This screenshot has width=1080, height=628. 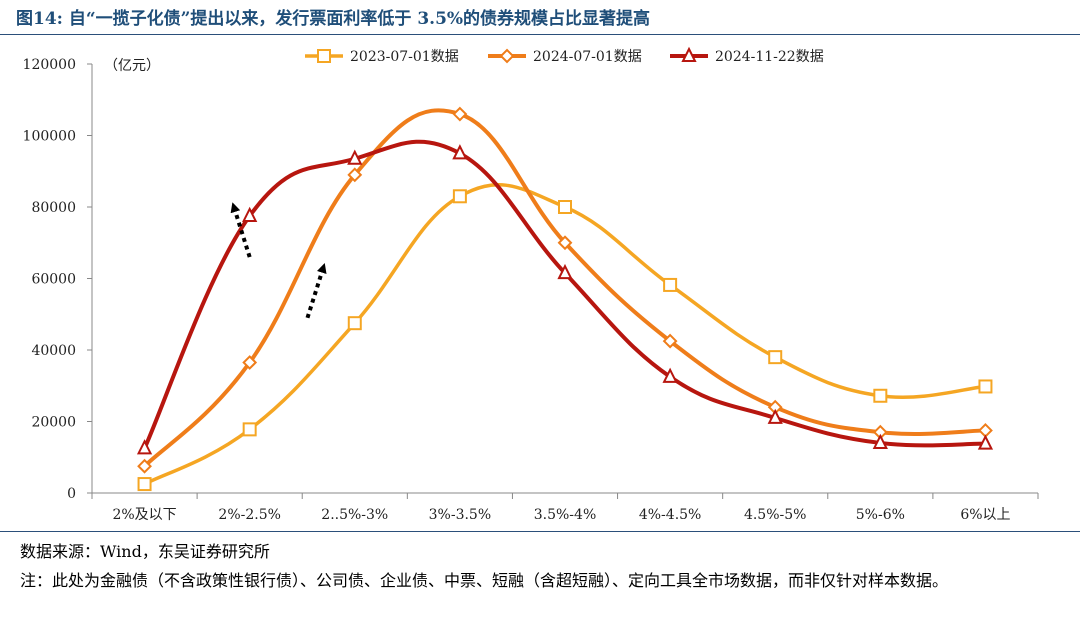 What do you see at coordinates (587, 57) in the screenshot?
I see `legend-entry: 2024-07-01数据` at bounding box center [587, 57].